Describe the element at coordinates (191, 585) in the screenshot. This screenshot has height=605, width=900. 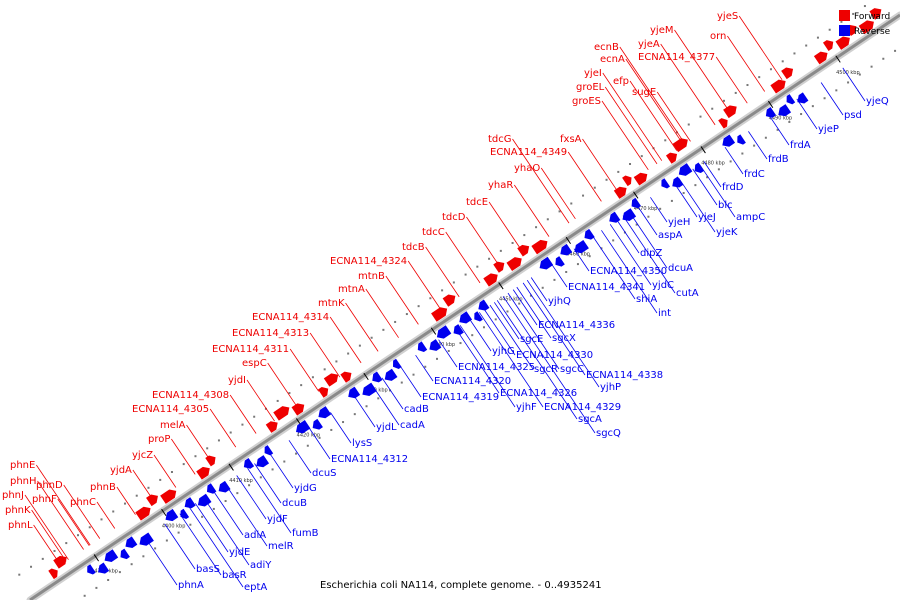
I see `reverse-gene-label: phnA` at that location.